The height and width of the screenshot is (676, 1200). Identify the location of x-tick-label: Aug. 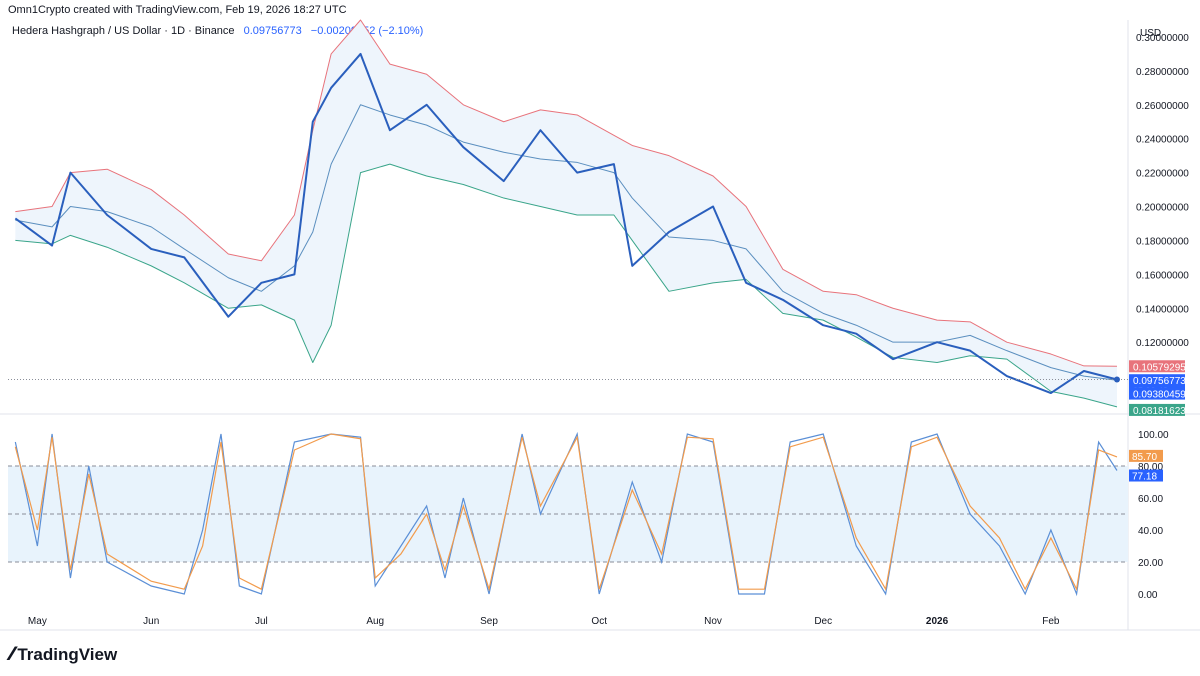
(375, 621).